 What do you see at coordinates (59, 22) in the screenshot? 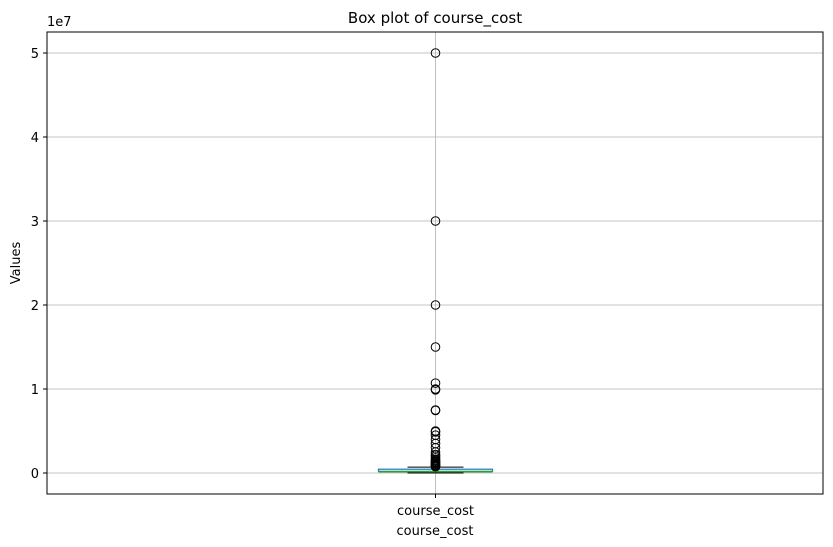
I see `y-axis-offset-text: 1e7` at bounding box center [59, 22].